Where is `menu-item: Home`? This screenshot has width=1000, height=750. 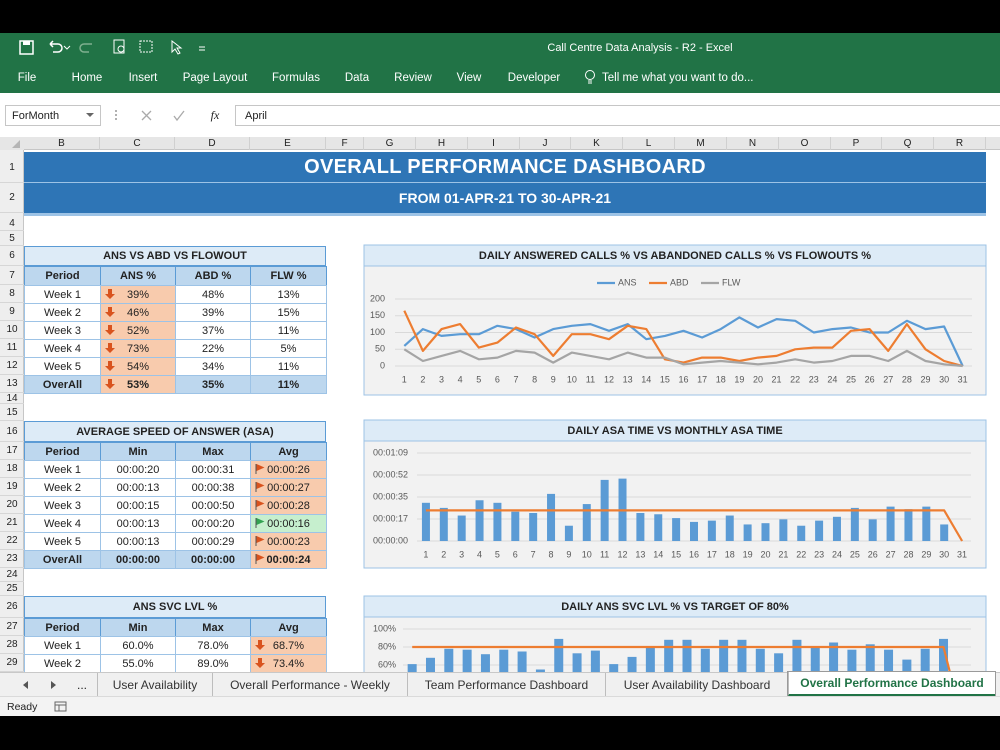
menu-item: Home is located at coordinates (87, 78).